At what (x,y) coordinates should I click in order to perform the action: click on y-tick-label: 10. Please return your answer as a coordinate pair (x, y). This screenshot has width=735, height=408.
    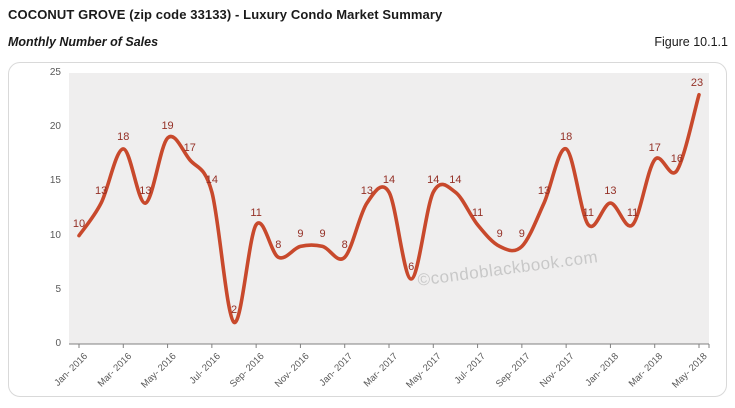
    Looking at the image, I should click on (55, 235).